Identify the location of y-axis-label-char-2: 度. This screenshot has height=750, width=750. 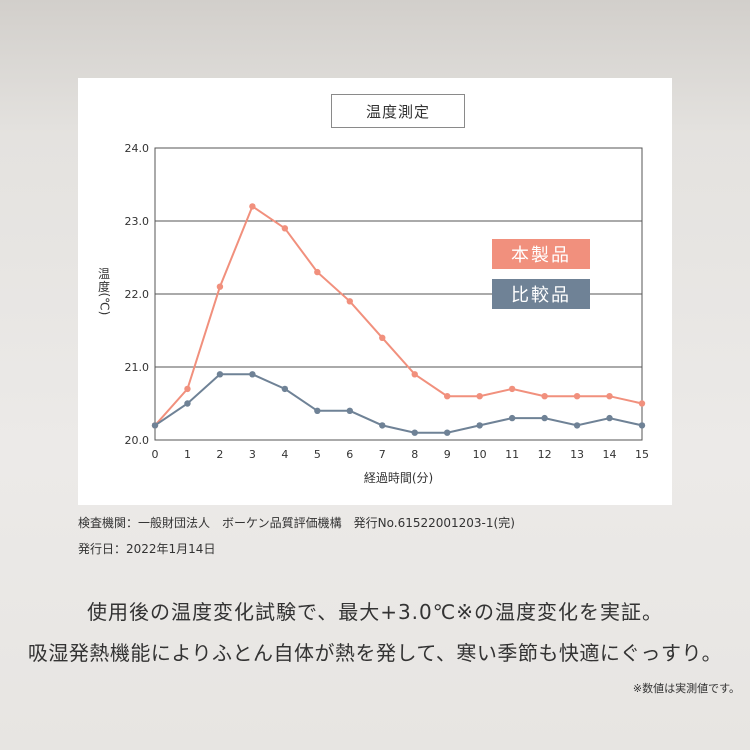
(103, 287).